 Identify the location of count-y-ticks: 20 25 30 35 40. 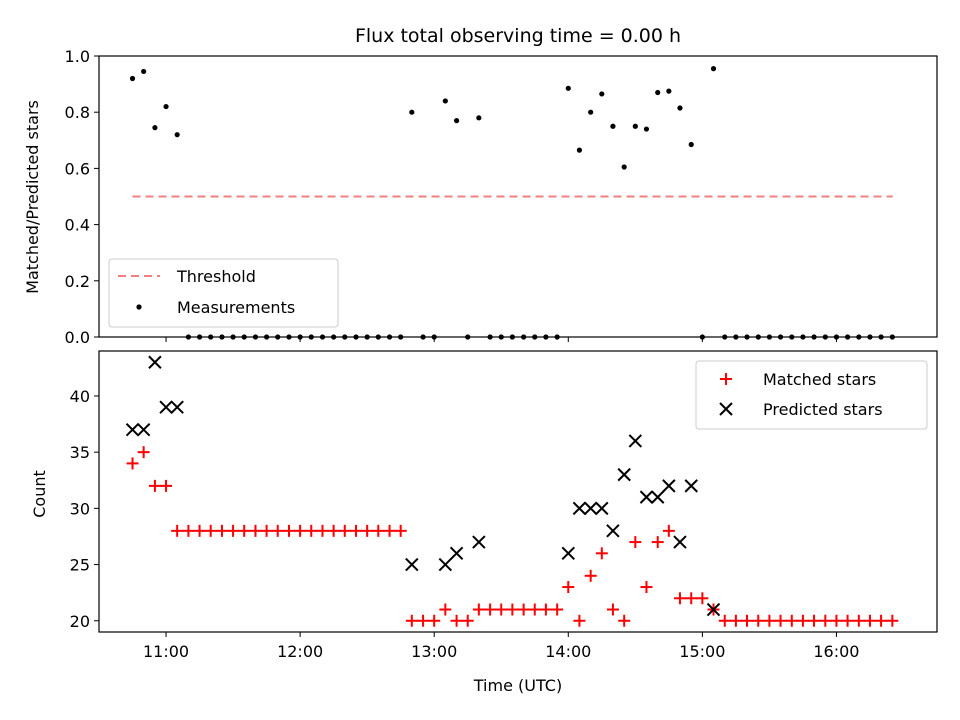
(84, 509).